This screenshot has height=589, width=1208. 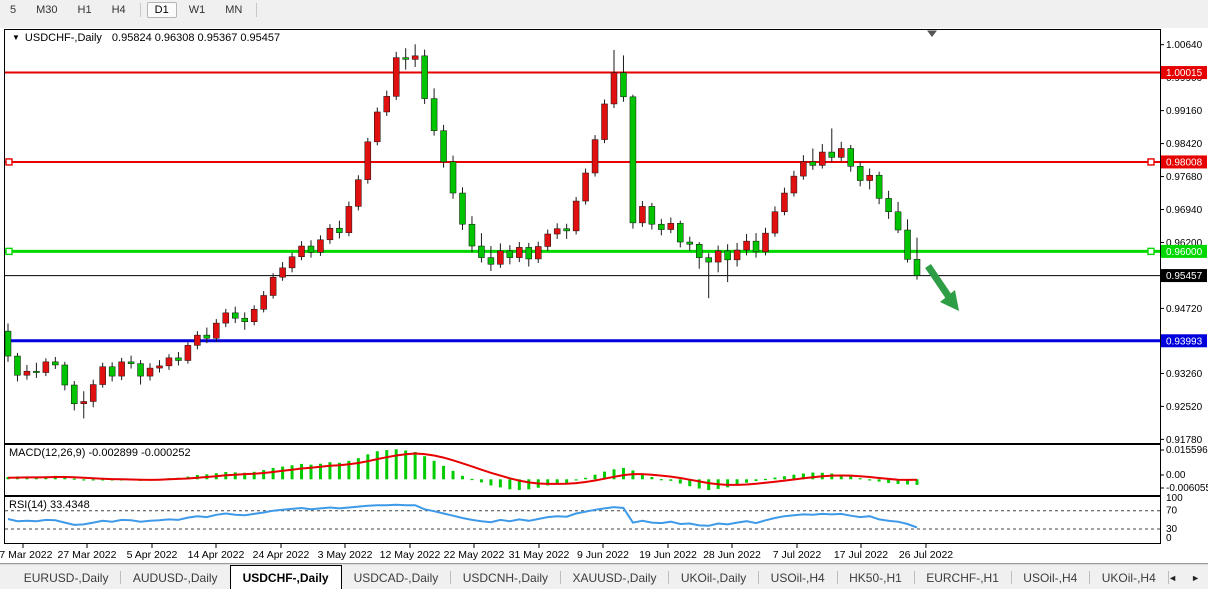 What do you see at coordinates (197, 9) in the screenshot?
I see `timeframe-button-w1: W1` at bounding box center [197, 9].